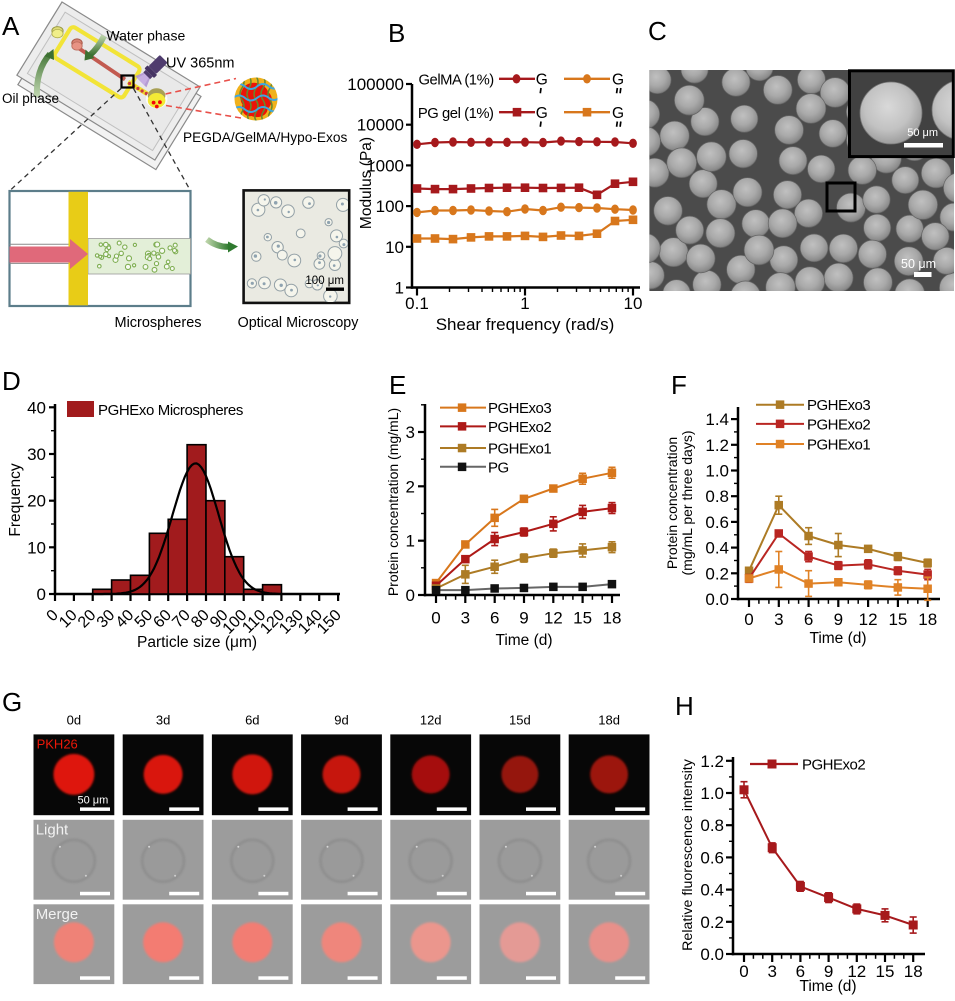  What do you see at coordinates (657, 31) in the screenshot?
I see `svg-text: C` at bounding box center [657, 31].